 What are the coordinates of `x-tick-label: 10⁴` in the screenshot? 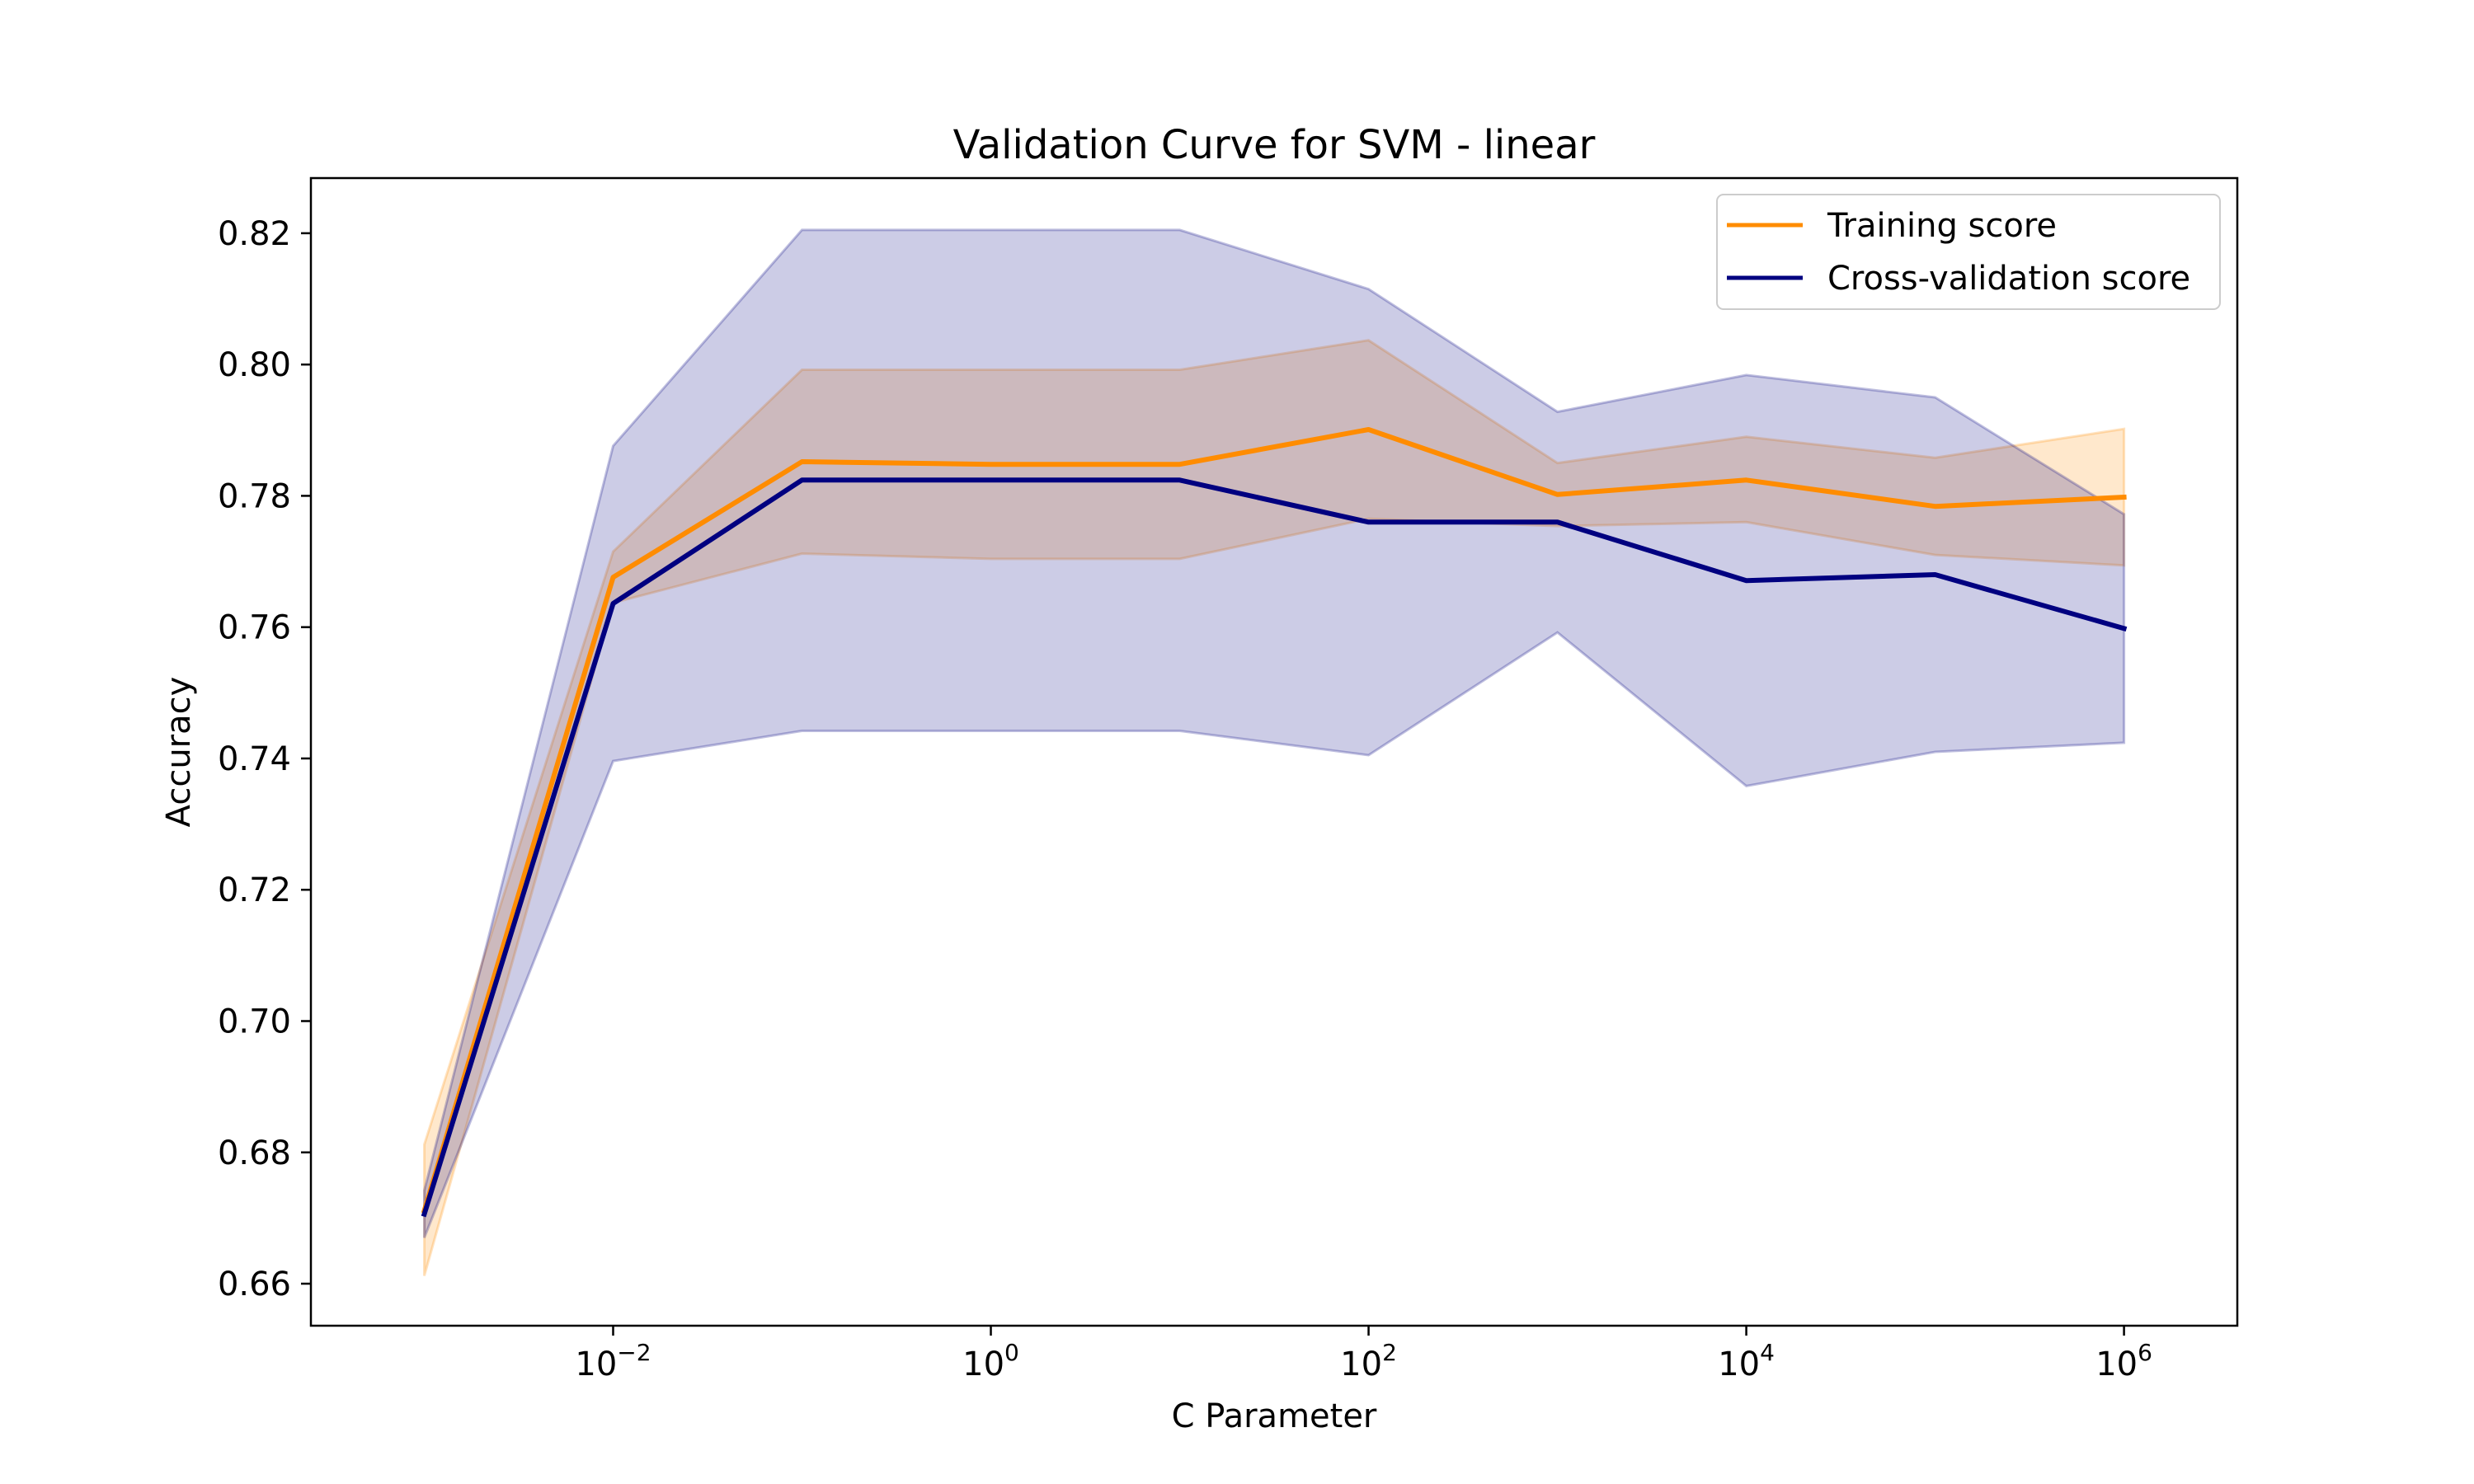 It's located at (1746, 1361).